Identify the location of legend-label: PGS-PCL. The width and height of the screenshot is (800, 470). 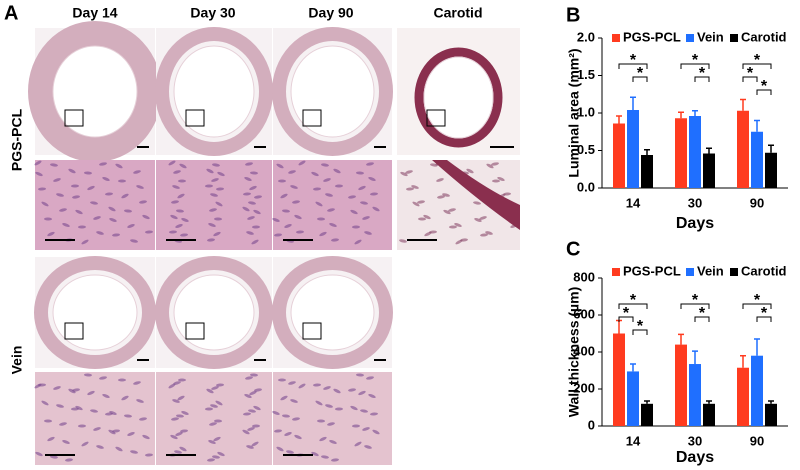
(652, 270).